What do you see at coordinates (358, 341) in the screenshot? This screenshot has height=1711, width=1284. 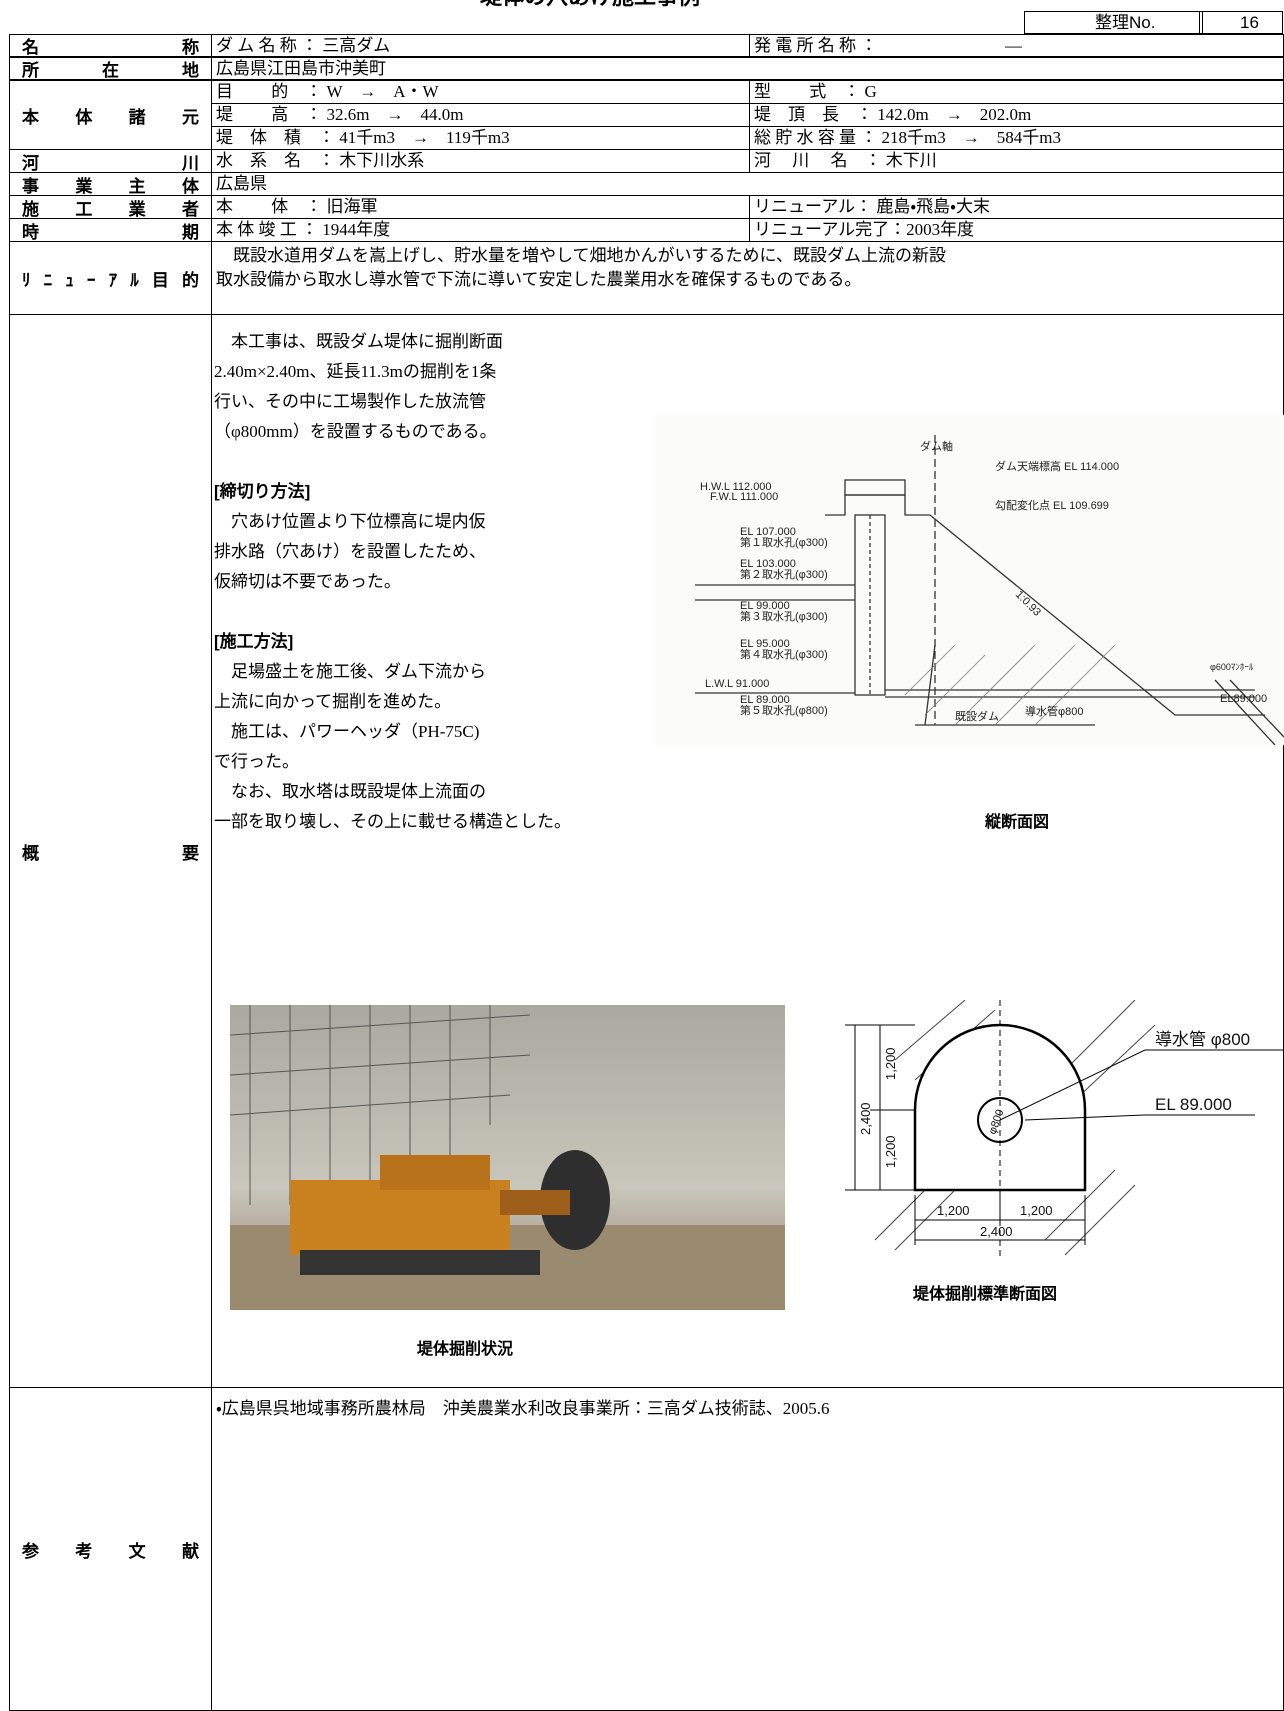 I see `overview-line: 本工事は、既設ダム堤体に掘削断面` at bounding box center [358, 341].